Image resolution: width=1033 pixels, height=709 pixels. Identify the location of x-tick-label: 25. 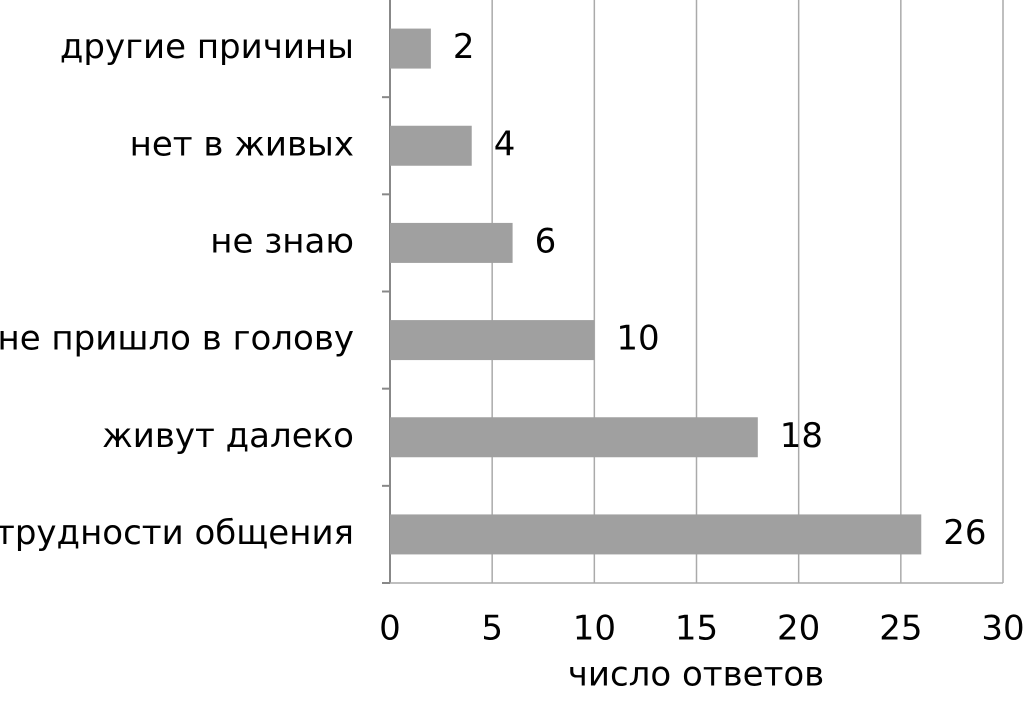
(900, 629).